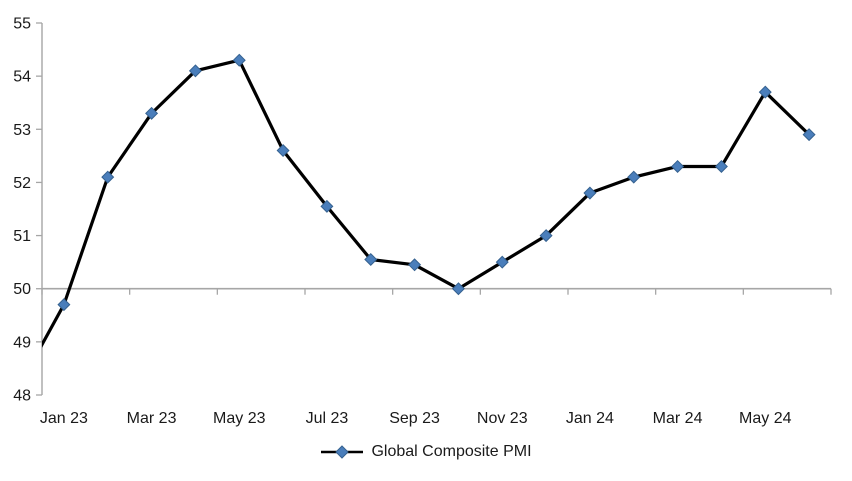 Image resolution: width=852 pixels, height=481 pixels. What do you see at coordinates (64, 418) in the screenshot?
I see `x-tick-label: Jan 23` at bounding box center [64, 418].